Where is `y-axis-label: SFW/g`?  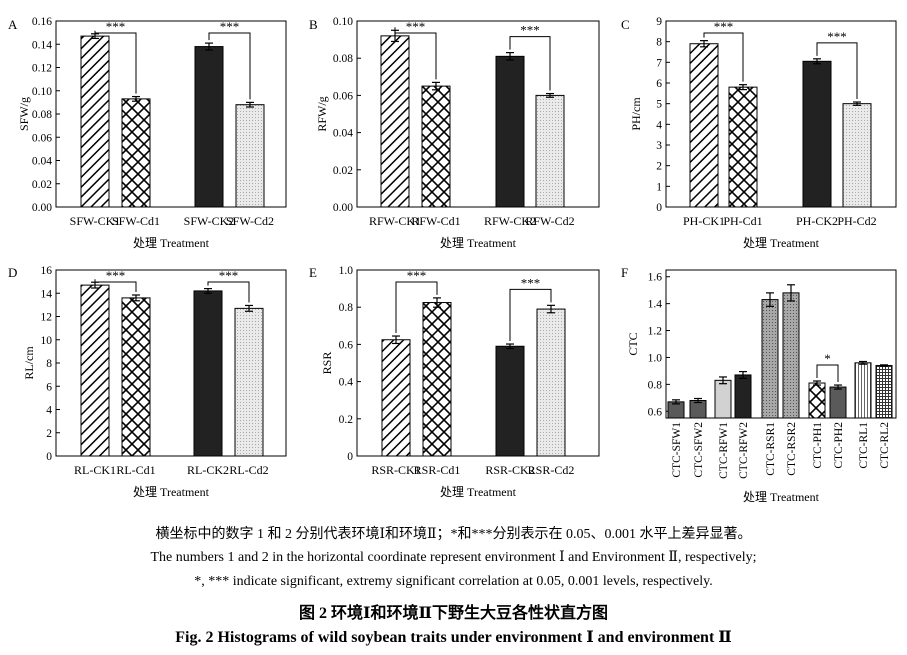
y-axis-label: SFW/g is located at coordinates (24, 114).